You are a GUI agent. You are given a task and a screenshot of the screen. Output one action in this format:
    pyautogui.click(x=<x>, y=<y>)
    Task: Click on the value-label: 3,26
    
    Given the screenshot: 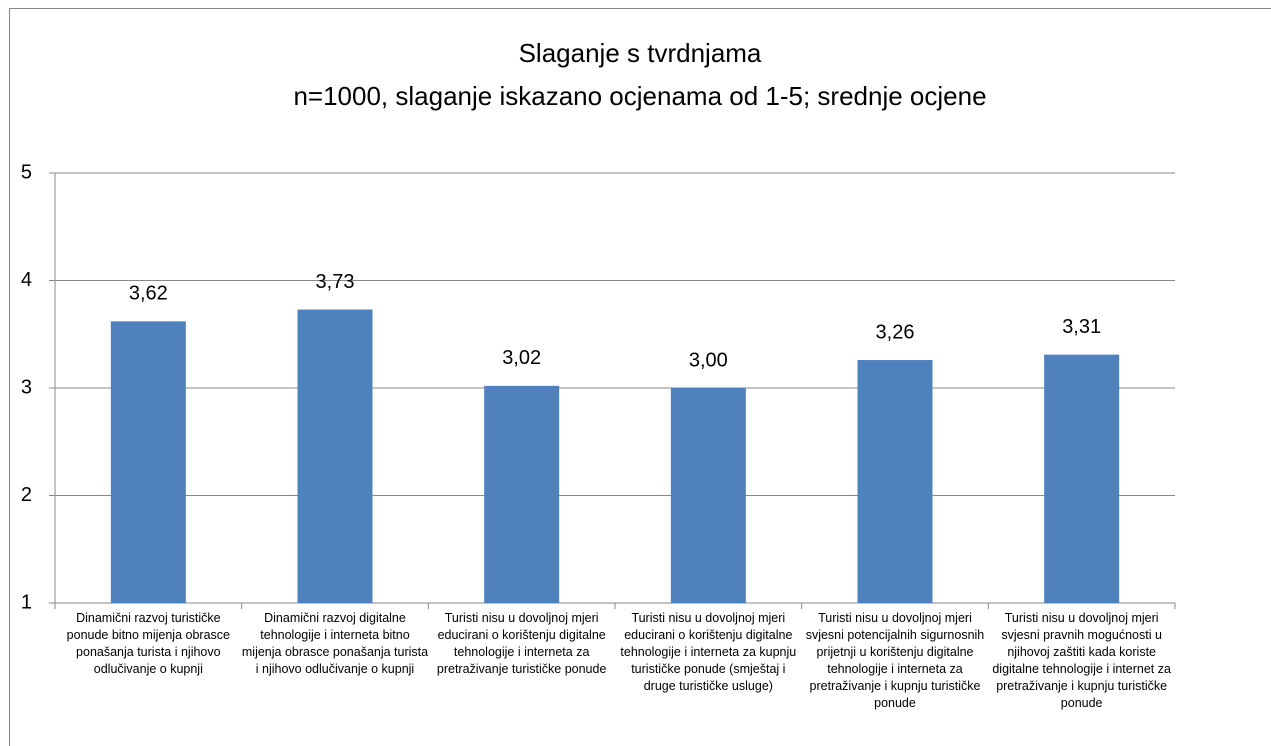 What is the action you would take?
    pyautogui.click(x=895, y=332)
    